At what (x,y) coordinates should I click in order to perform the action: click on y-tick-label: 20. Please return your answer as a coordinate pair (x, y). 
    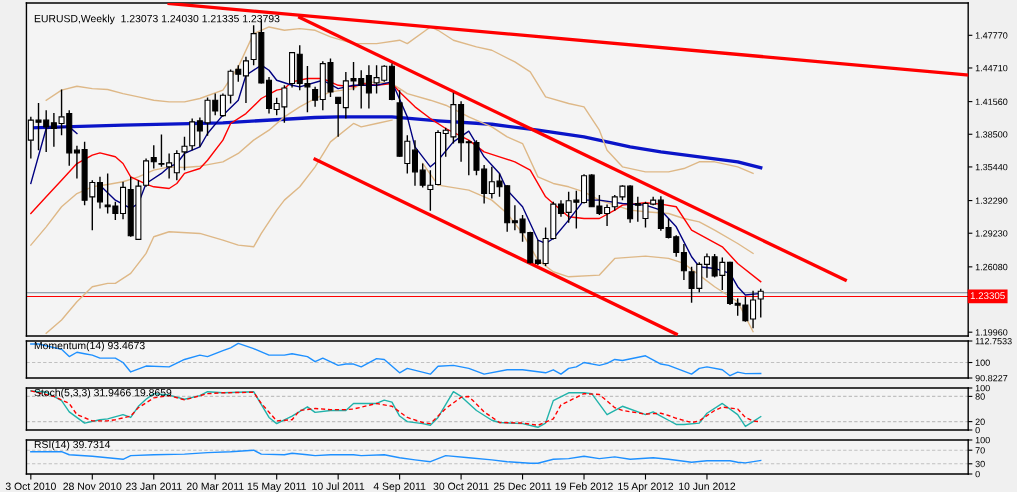
    Looking at the image, I should click on (980, 421).